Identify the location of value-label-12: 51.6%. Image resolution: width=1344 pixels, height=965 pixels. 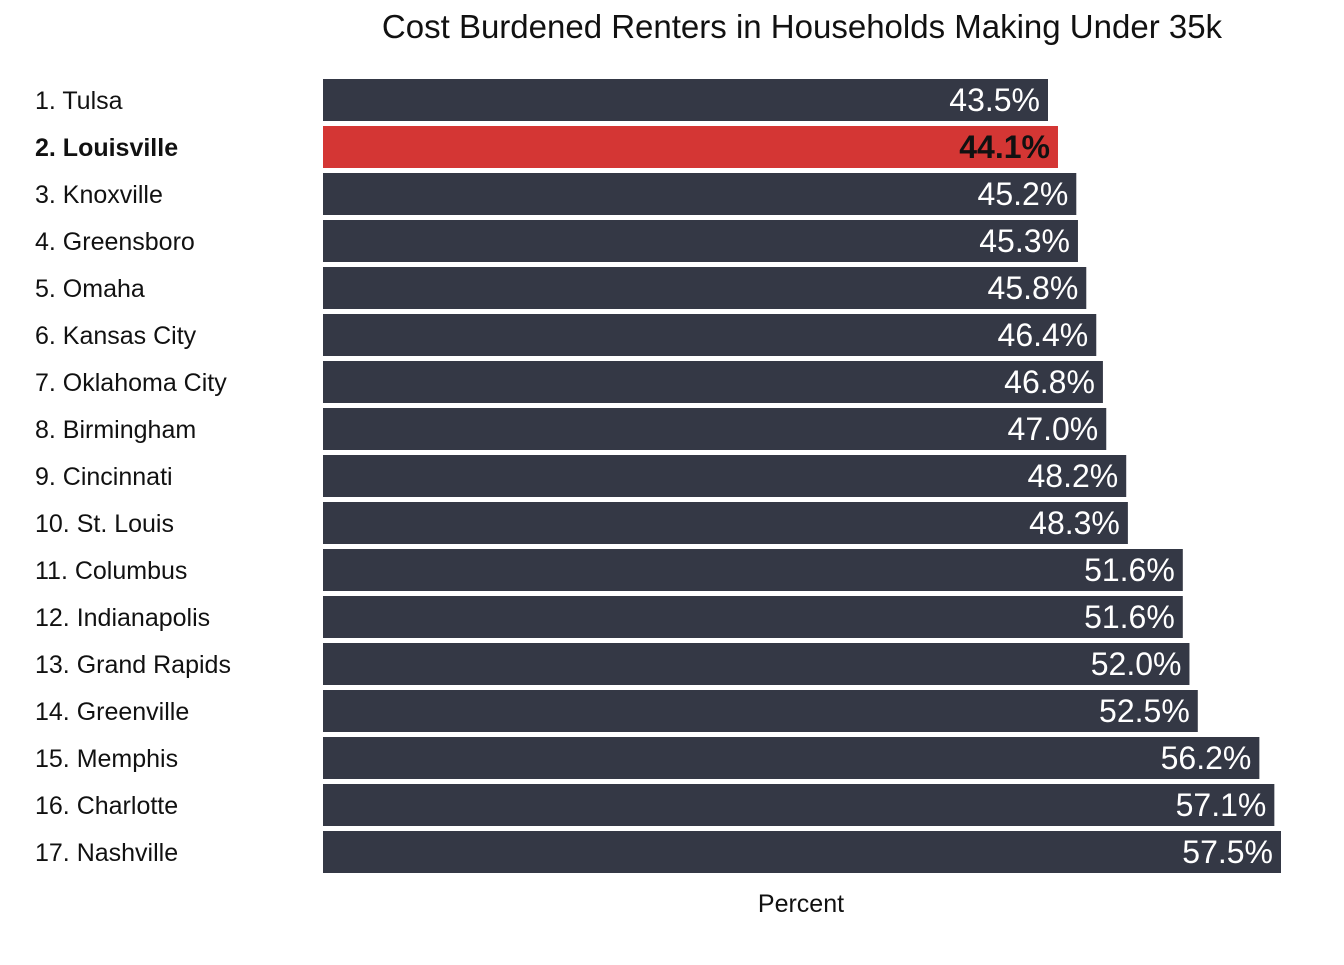
(1129, 617).